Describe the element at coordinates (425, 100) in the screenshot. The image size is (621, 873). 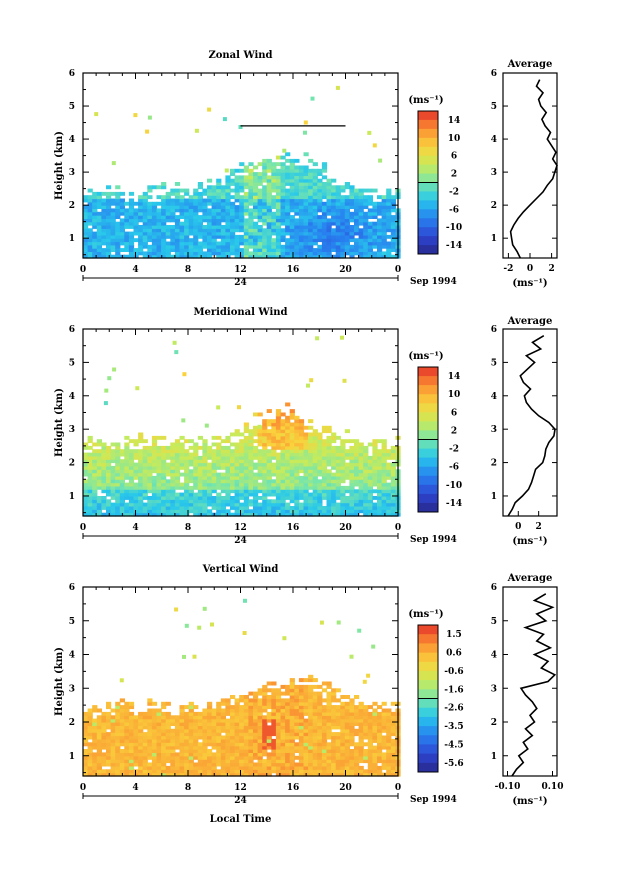
I see `colorbar-unit: (ms⁻¹)` at that location.